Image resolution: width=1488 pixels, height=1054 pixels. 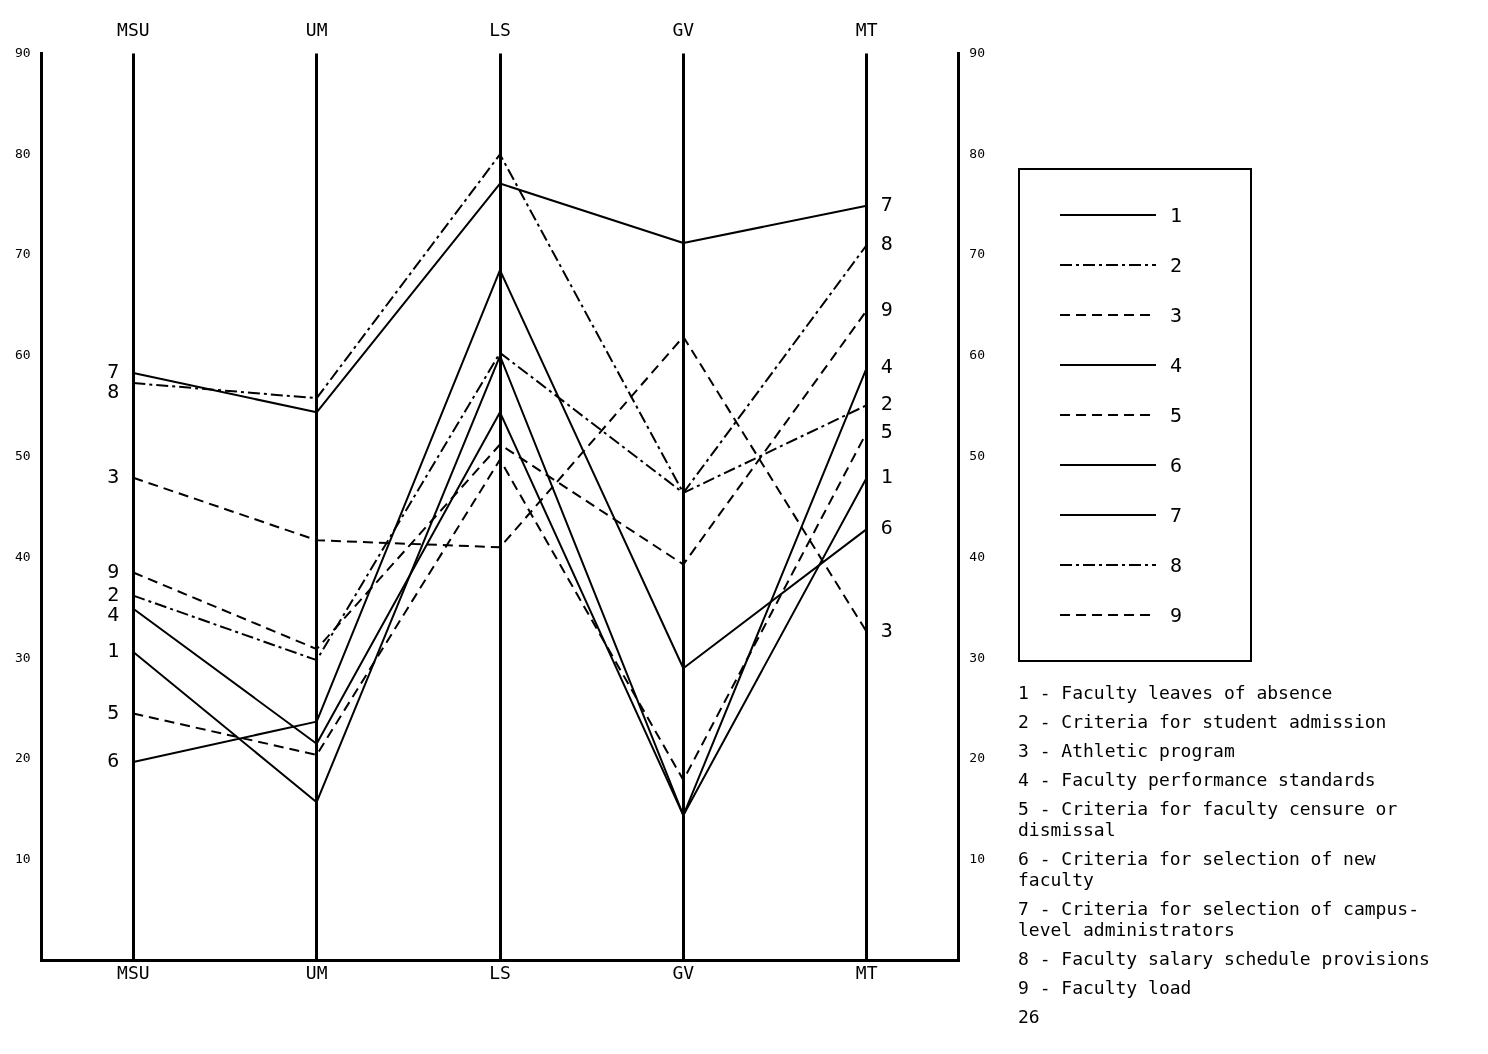 What do you see at coordinates (1176, 465) in the screenshot?
I see `legend-label: 6` at bounding box center [1176, 465].